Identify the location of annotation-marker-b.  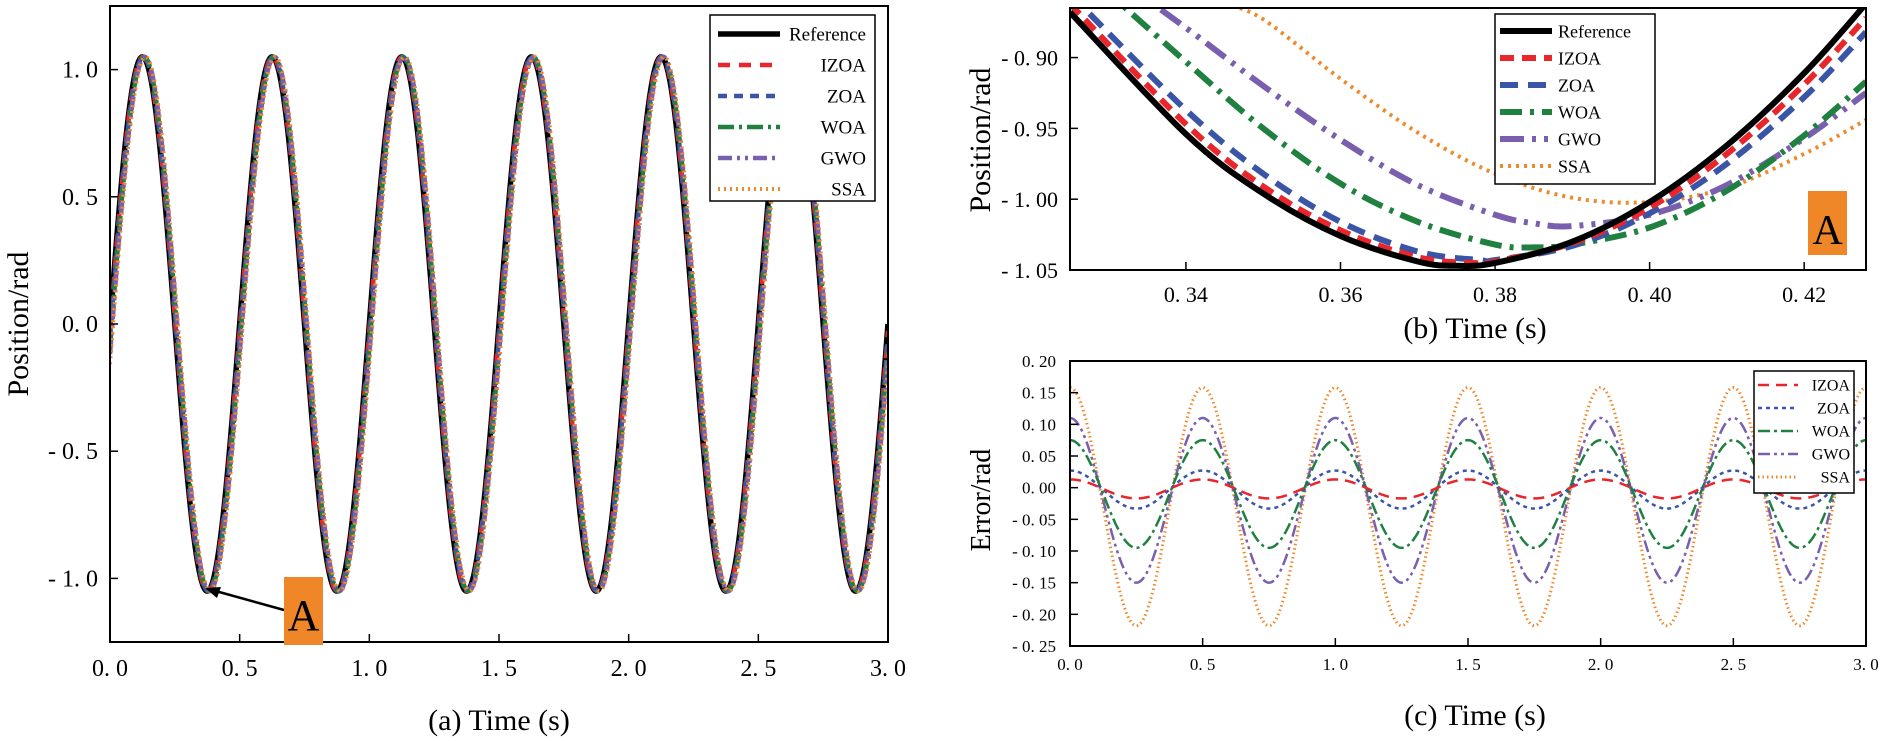
(1827, 223).